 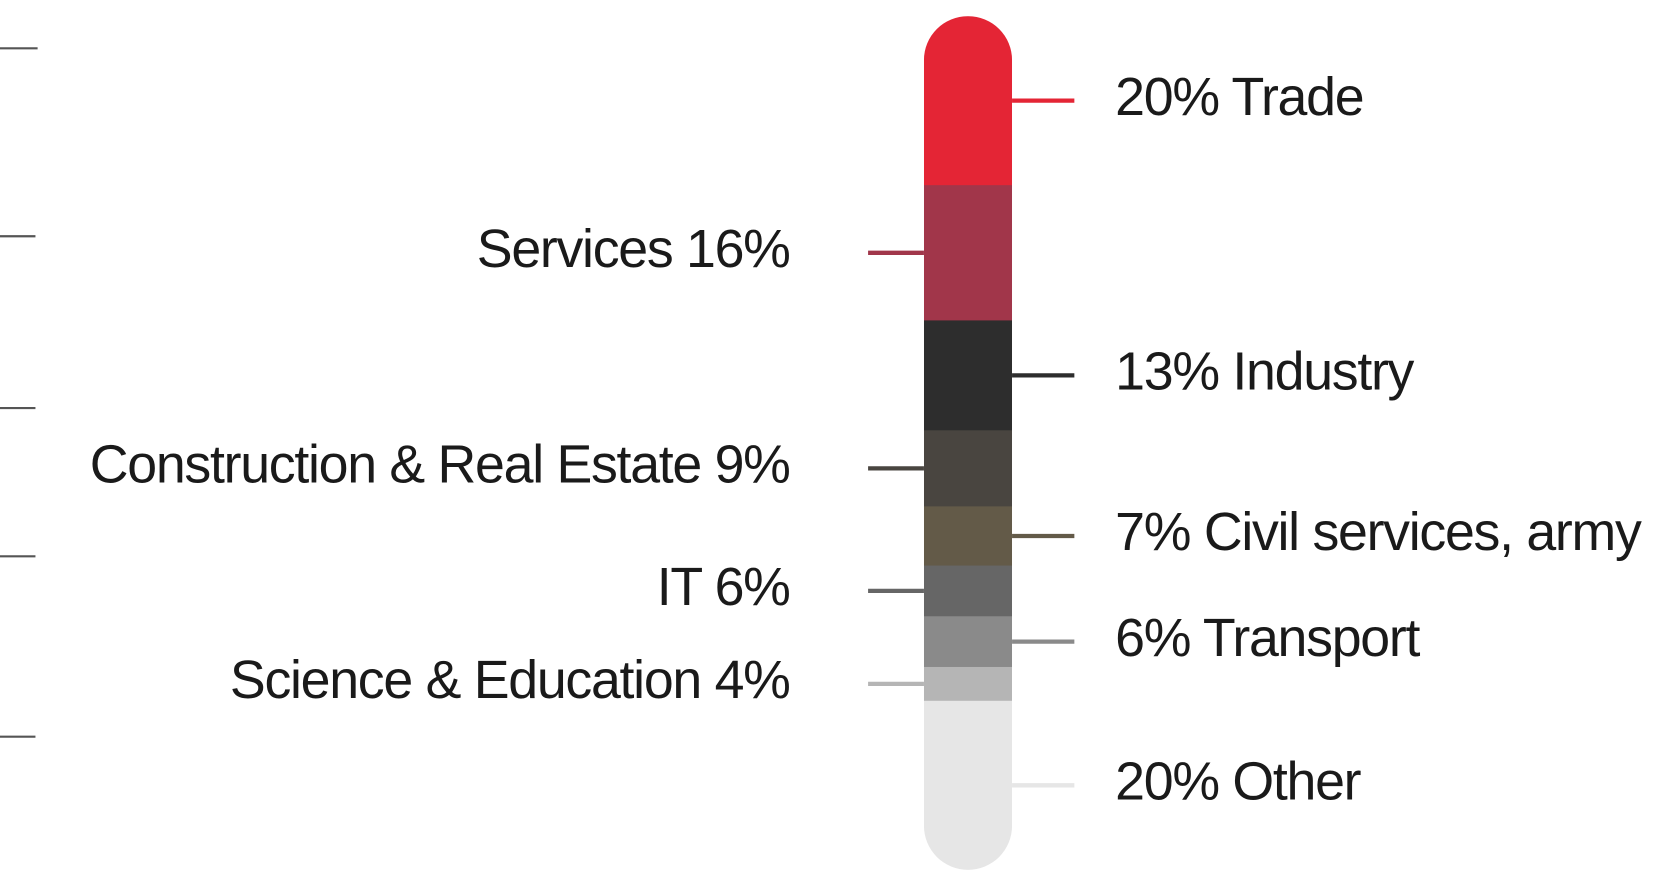 I want to click on side-decorations, so click(x=19, y=392).